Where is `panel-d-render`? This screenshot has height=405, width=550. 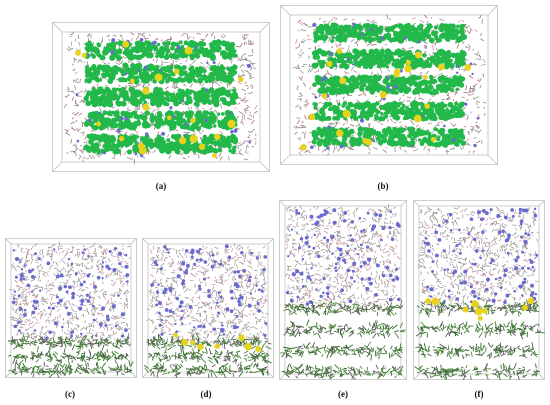 panel-d-render is located at coordinates (208, 308).